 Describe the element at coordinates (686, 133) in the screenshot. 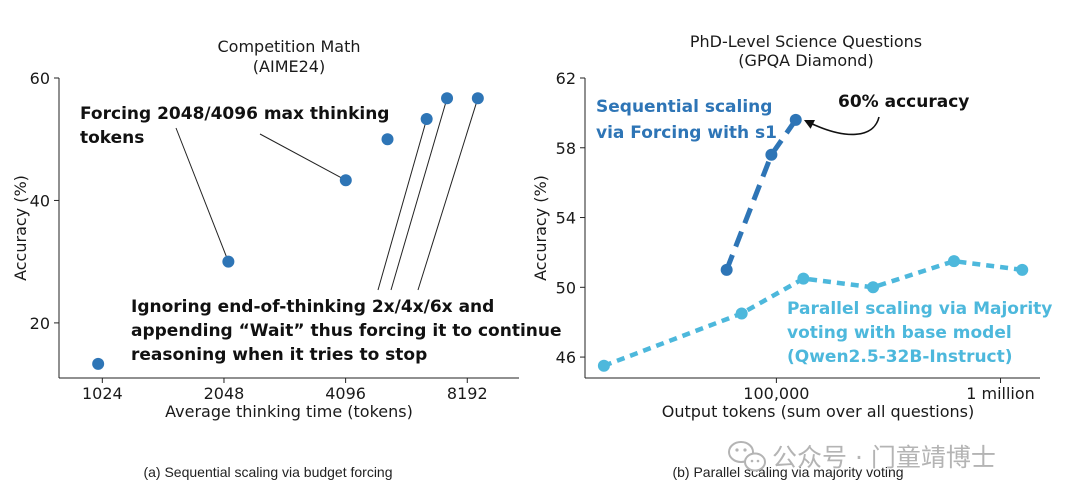

I see `series-sequential-label-line-2: via Forcing with s1` at that location.